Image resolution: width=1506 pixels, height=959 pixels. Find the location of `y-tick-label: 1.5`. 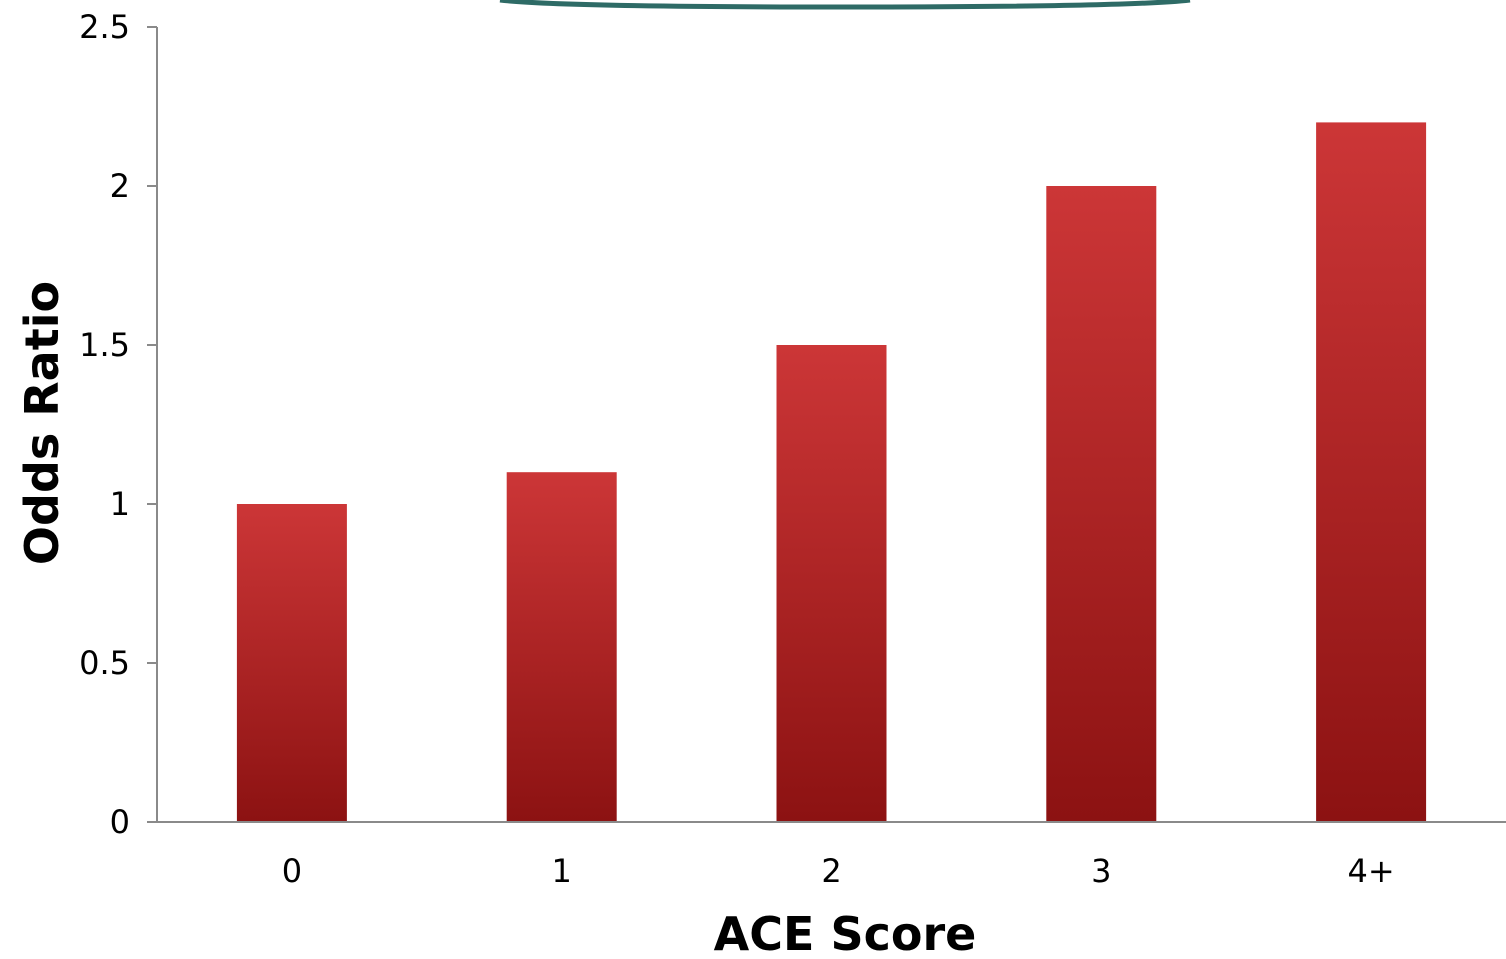

y-tick-label: 1.5 is located at coordinates (104, 345).